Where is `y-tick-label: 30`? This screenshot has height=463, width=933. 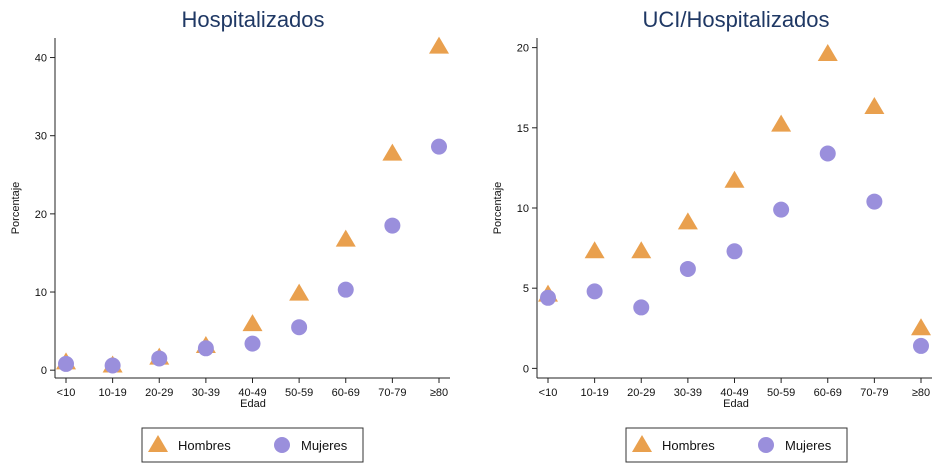 y-tick-label: 30 is located at coordinates (41, 137).